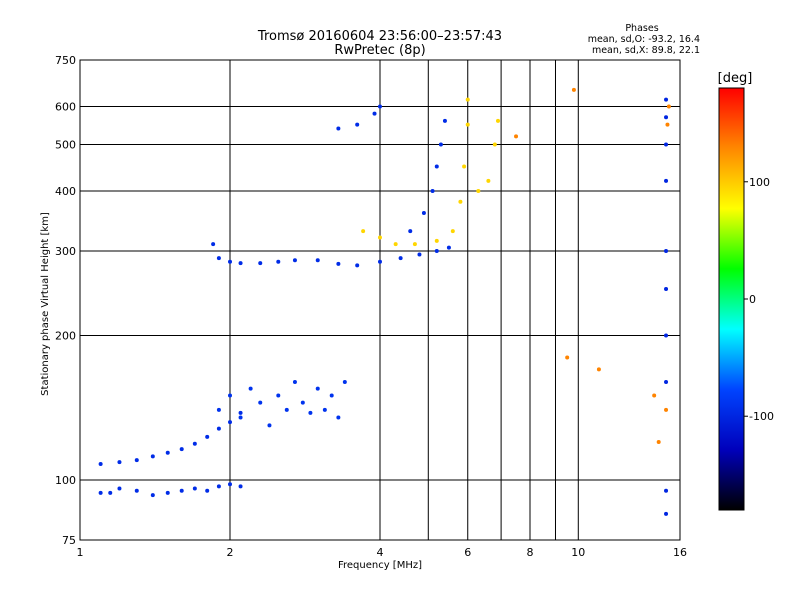 Image resolution: width=800 pixels, height=600 pixels. I want to click on y-tick-label: 75, so click(69, 540).